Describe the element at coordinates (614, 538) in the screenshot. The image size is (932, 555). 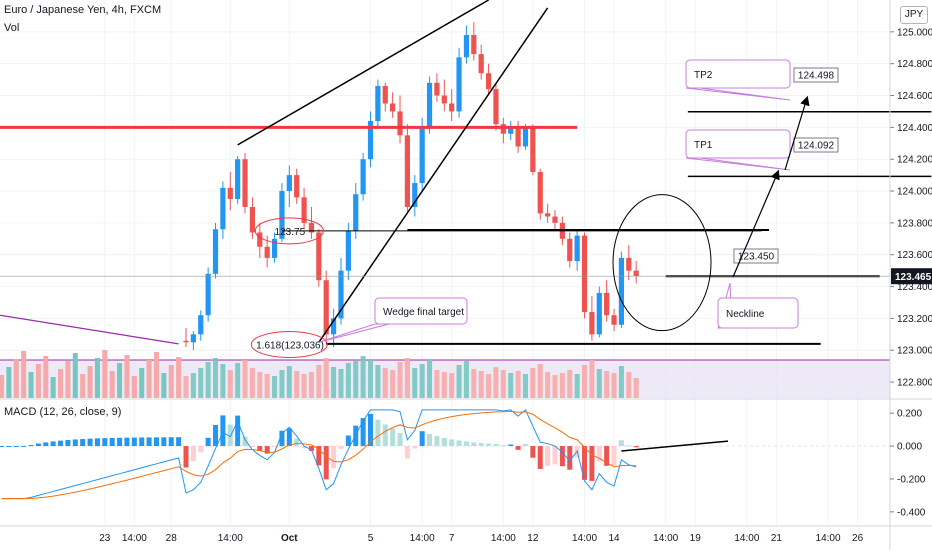
I see `x-tick-label: 14` at that location.